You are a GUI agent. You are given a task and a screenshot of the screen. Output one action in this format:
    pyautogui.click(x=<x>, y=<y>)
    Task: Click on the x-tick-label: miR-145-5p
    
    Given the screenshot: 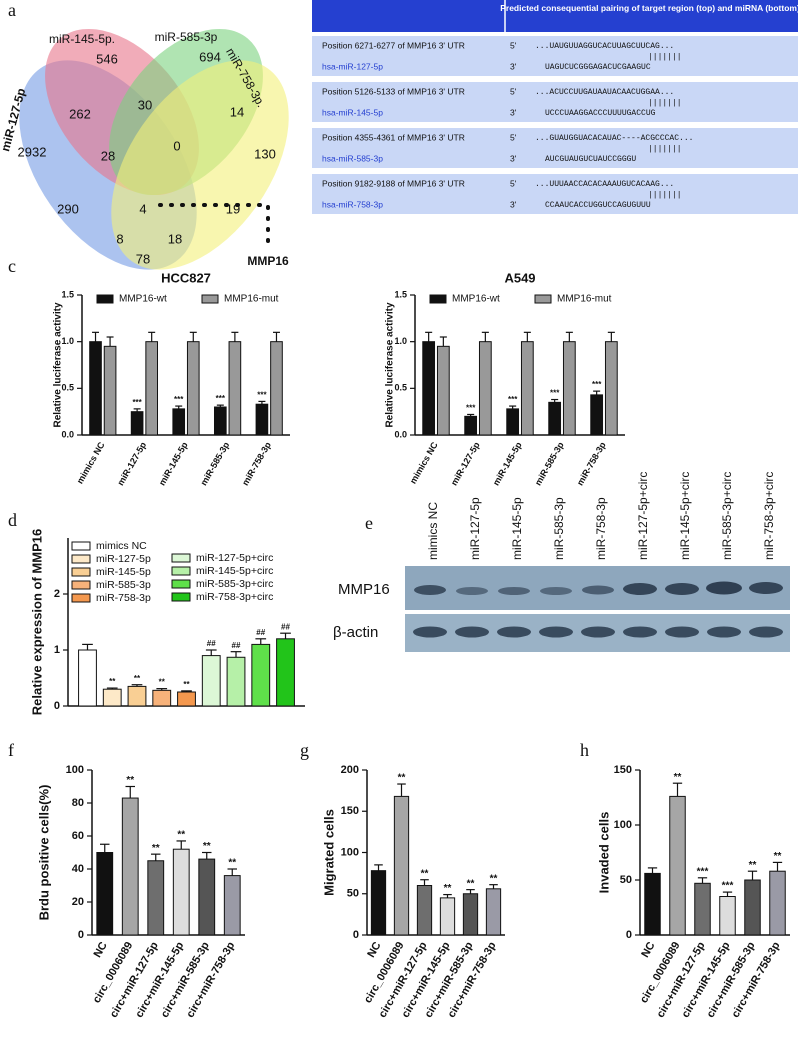 What is the action you would take?
    pyautogui.click(x=507, y=463)
    